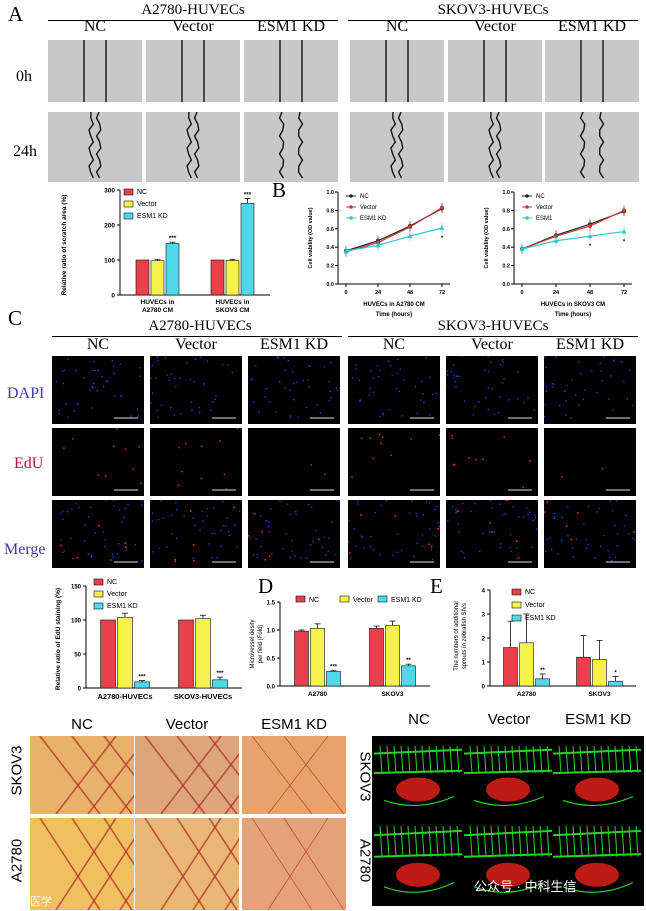 This screenshot has width=646, height=911. What do you see at coordinates (597, 777) in the screenshot?
I see `zebrafish-image` at bounding box center [597, 777].